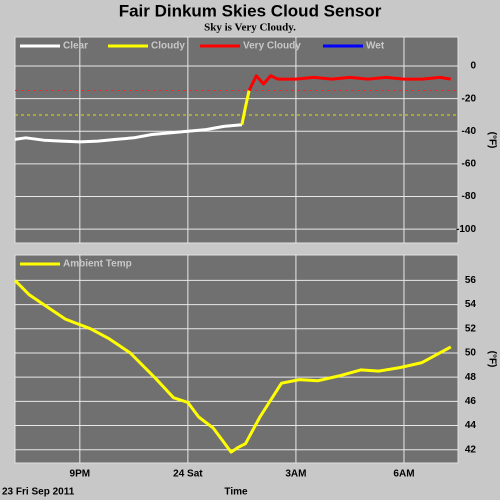 The height and width of the screenshot is (500, 500). Describe the element at coordinates (466, 229) in the screenshot. I see `y-tick-label: -100` at that location.